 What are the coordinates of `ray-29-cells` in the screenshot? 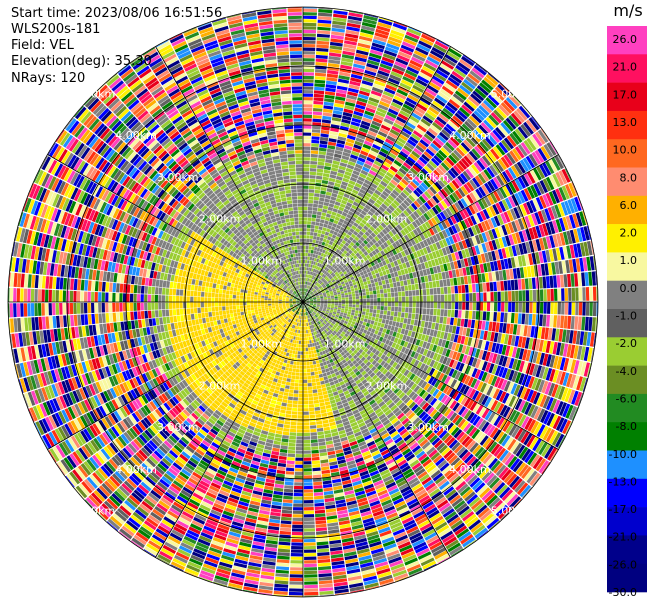 It's located at (527, 296).